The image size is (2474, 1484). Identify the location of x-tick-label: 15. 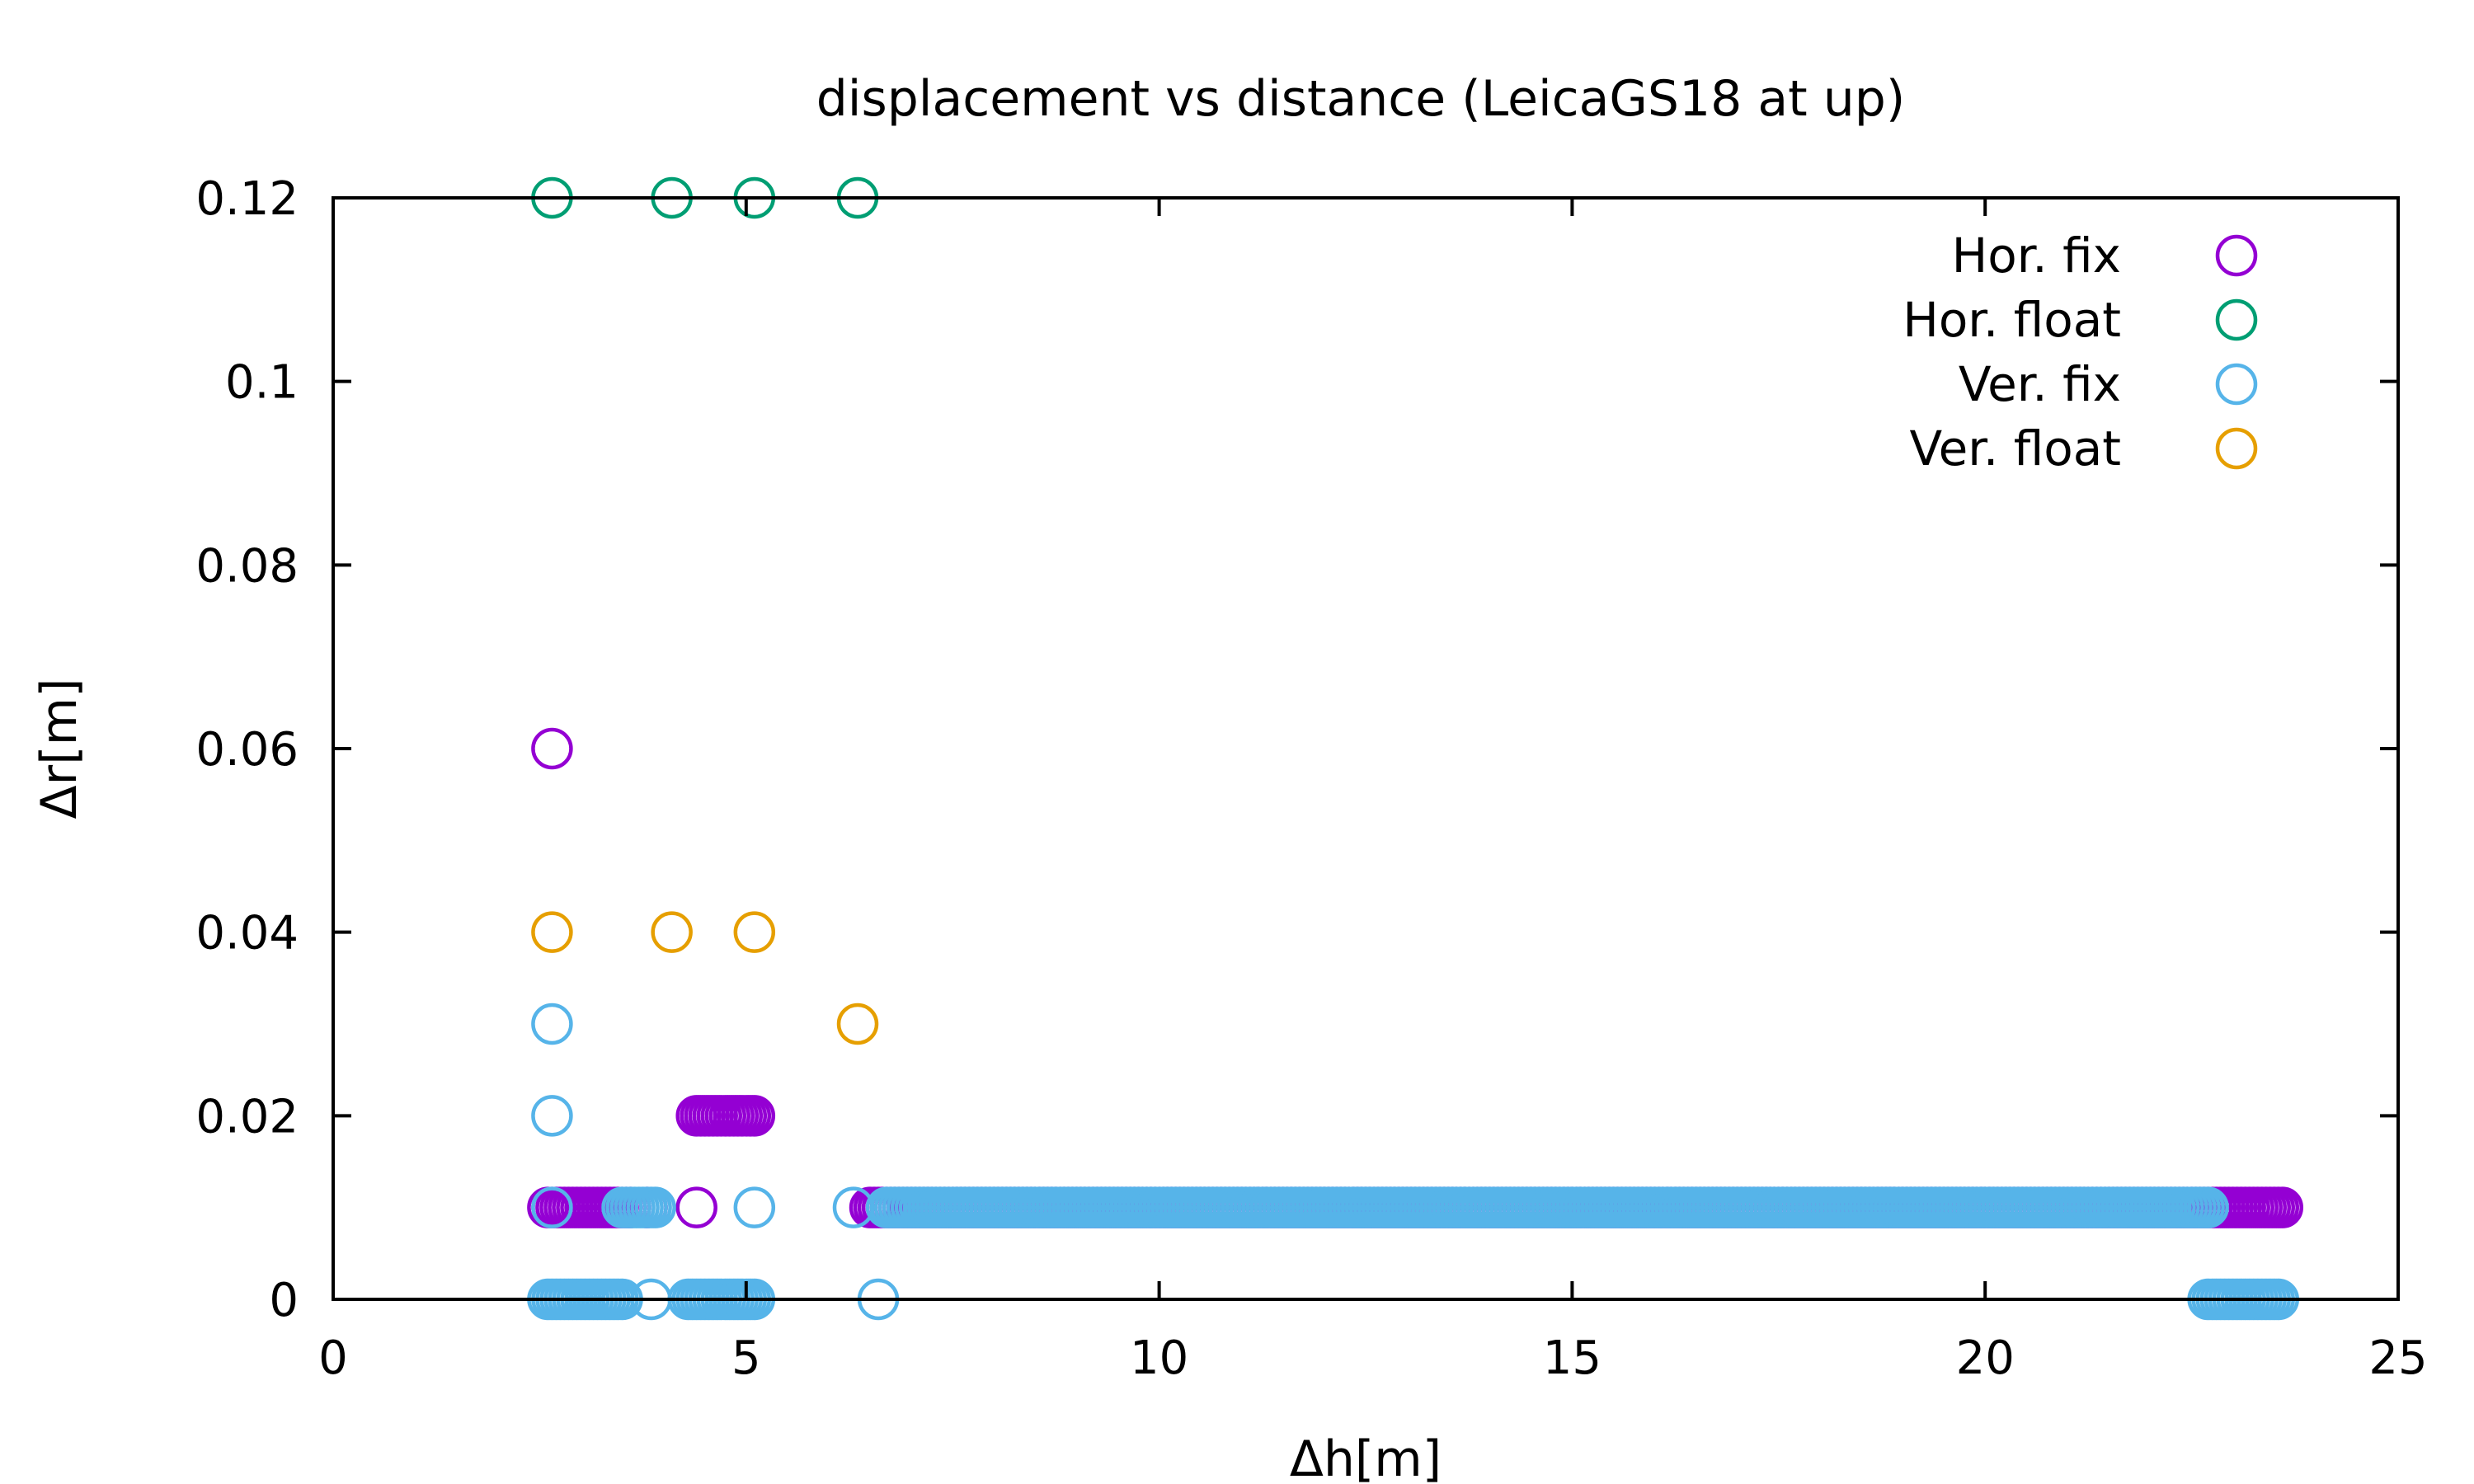
(1572, 1358).